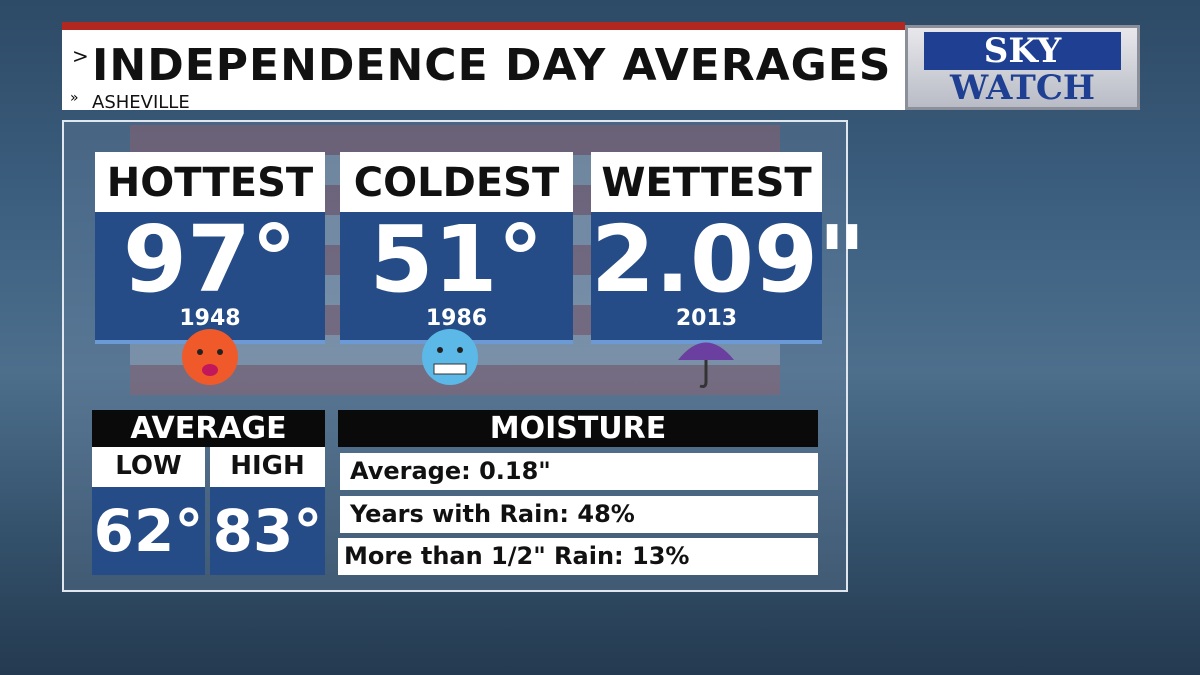 This screenshot has height=675, width=1200. Describe the element at coordinates (706, 182) in the screenshot. I see `record-label: WETTEST` at that location.